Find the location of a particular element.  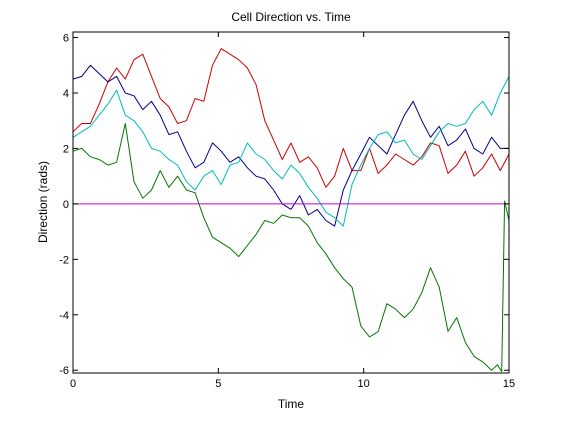

y-tick-label: -4 is located at coordinates (64, 316).